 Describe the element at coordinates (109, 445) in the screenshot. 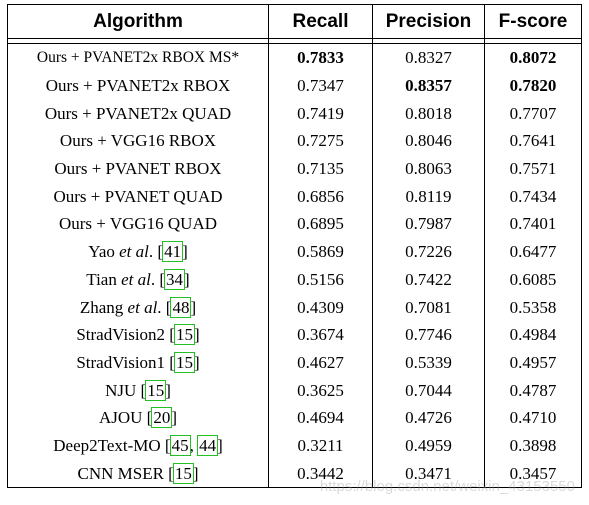

I see `algorithm-name: Deep2Text-MO` at that location.